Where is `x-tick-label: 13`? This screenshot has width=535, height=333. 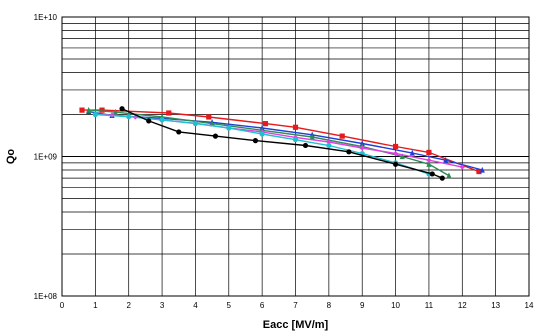
x-tick-label: 13 is located at coordinates (495, 305).